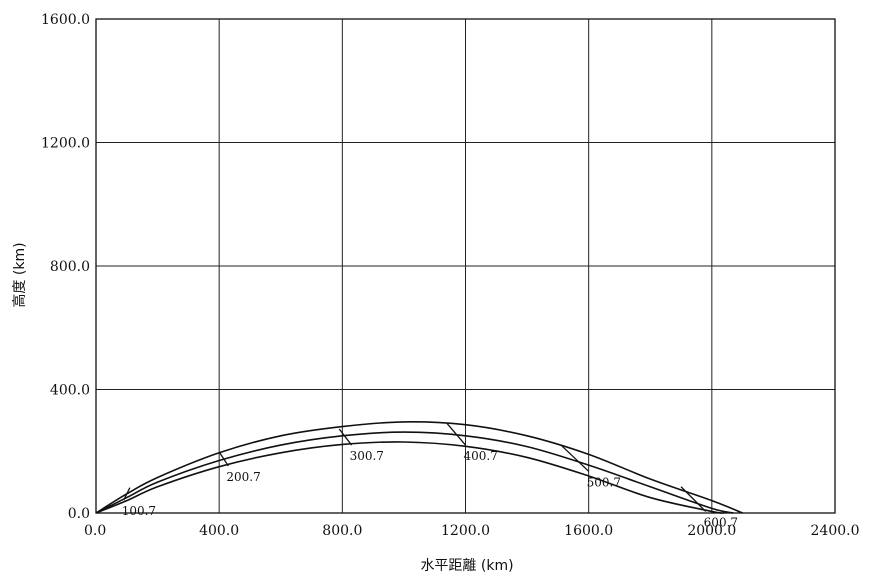 The height and width of the screenshot is (581, 870). Describe the element at coordinates (481, 456) in the screenshot. I see `time-mark-label-4: 400.7` at that location.